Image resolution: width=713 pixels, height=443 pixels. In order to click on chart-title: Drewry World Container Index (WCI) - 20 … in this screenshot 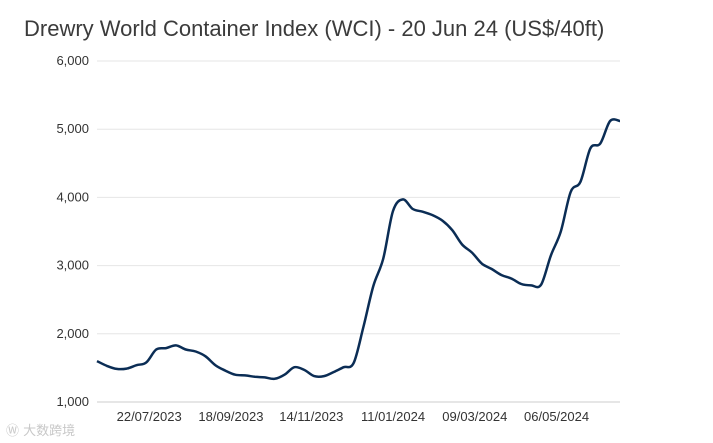, I will do `click(314, 28)`.